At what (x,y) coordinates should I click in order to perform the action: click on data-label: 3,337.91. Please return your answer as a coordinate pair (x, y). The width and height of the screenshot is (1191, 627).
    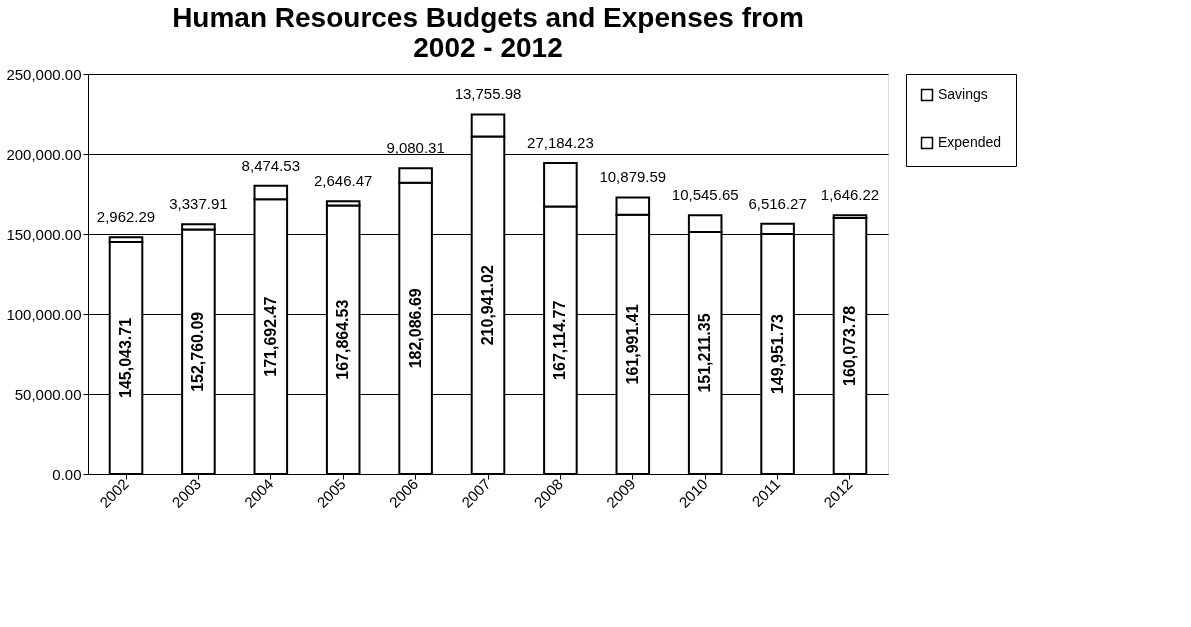
    Looking at the image, I should click on (198, 204).